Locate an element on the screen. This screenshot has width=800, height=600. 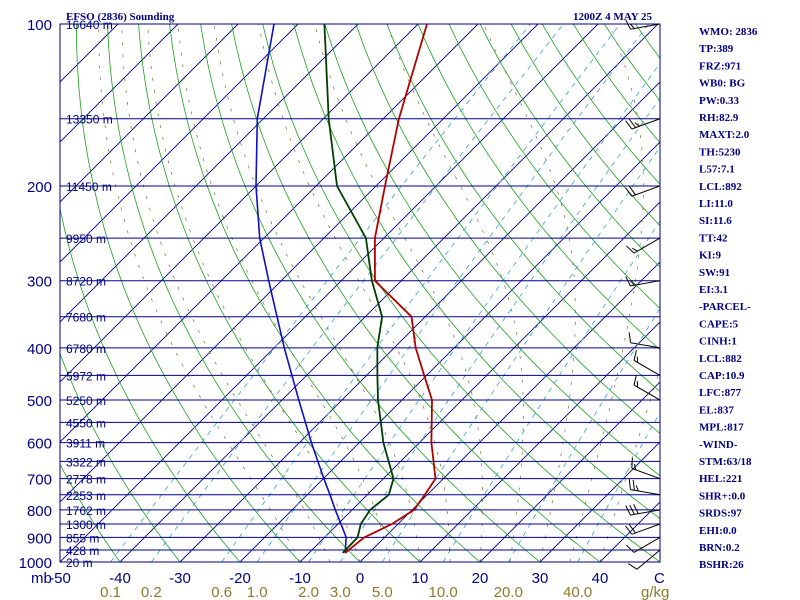
height-label: 1300 m is located at coordinates (86, 525).